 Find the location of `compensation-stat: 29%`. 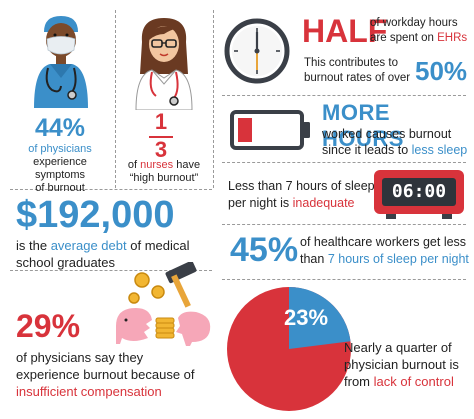

compensation-stat: 29% is located at coordinates (48, 326).